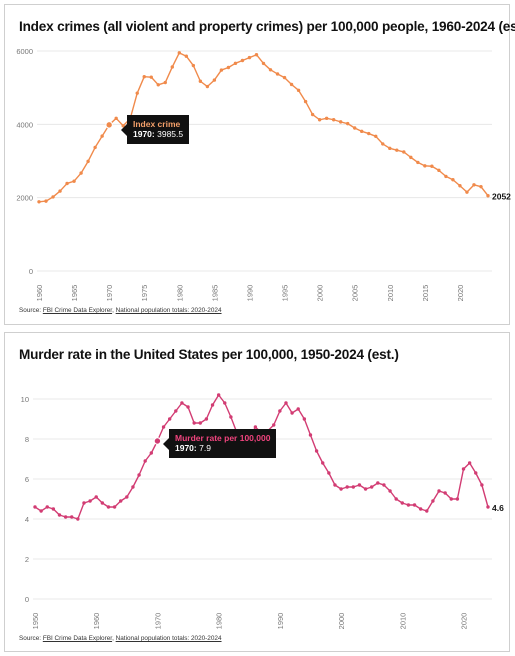 This screenshot has height=656, width=515. What do you see at coordinates (179, 293) in the screenshot?
I see `x-tick-label: 1980` at bounding box center [179, 293].